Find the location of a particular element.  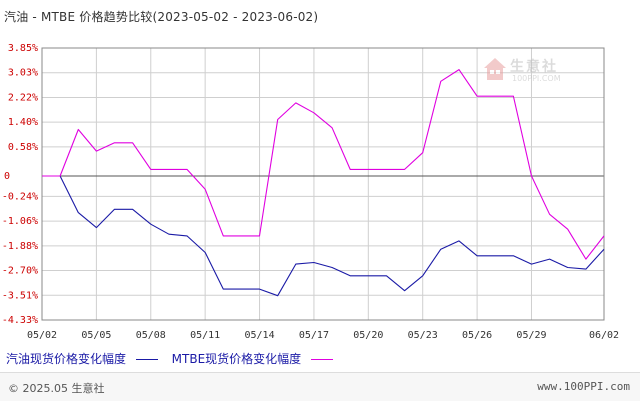

x-tick-label: 06/02 is located at coordinates (604, 335).